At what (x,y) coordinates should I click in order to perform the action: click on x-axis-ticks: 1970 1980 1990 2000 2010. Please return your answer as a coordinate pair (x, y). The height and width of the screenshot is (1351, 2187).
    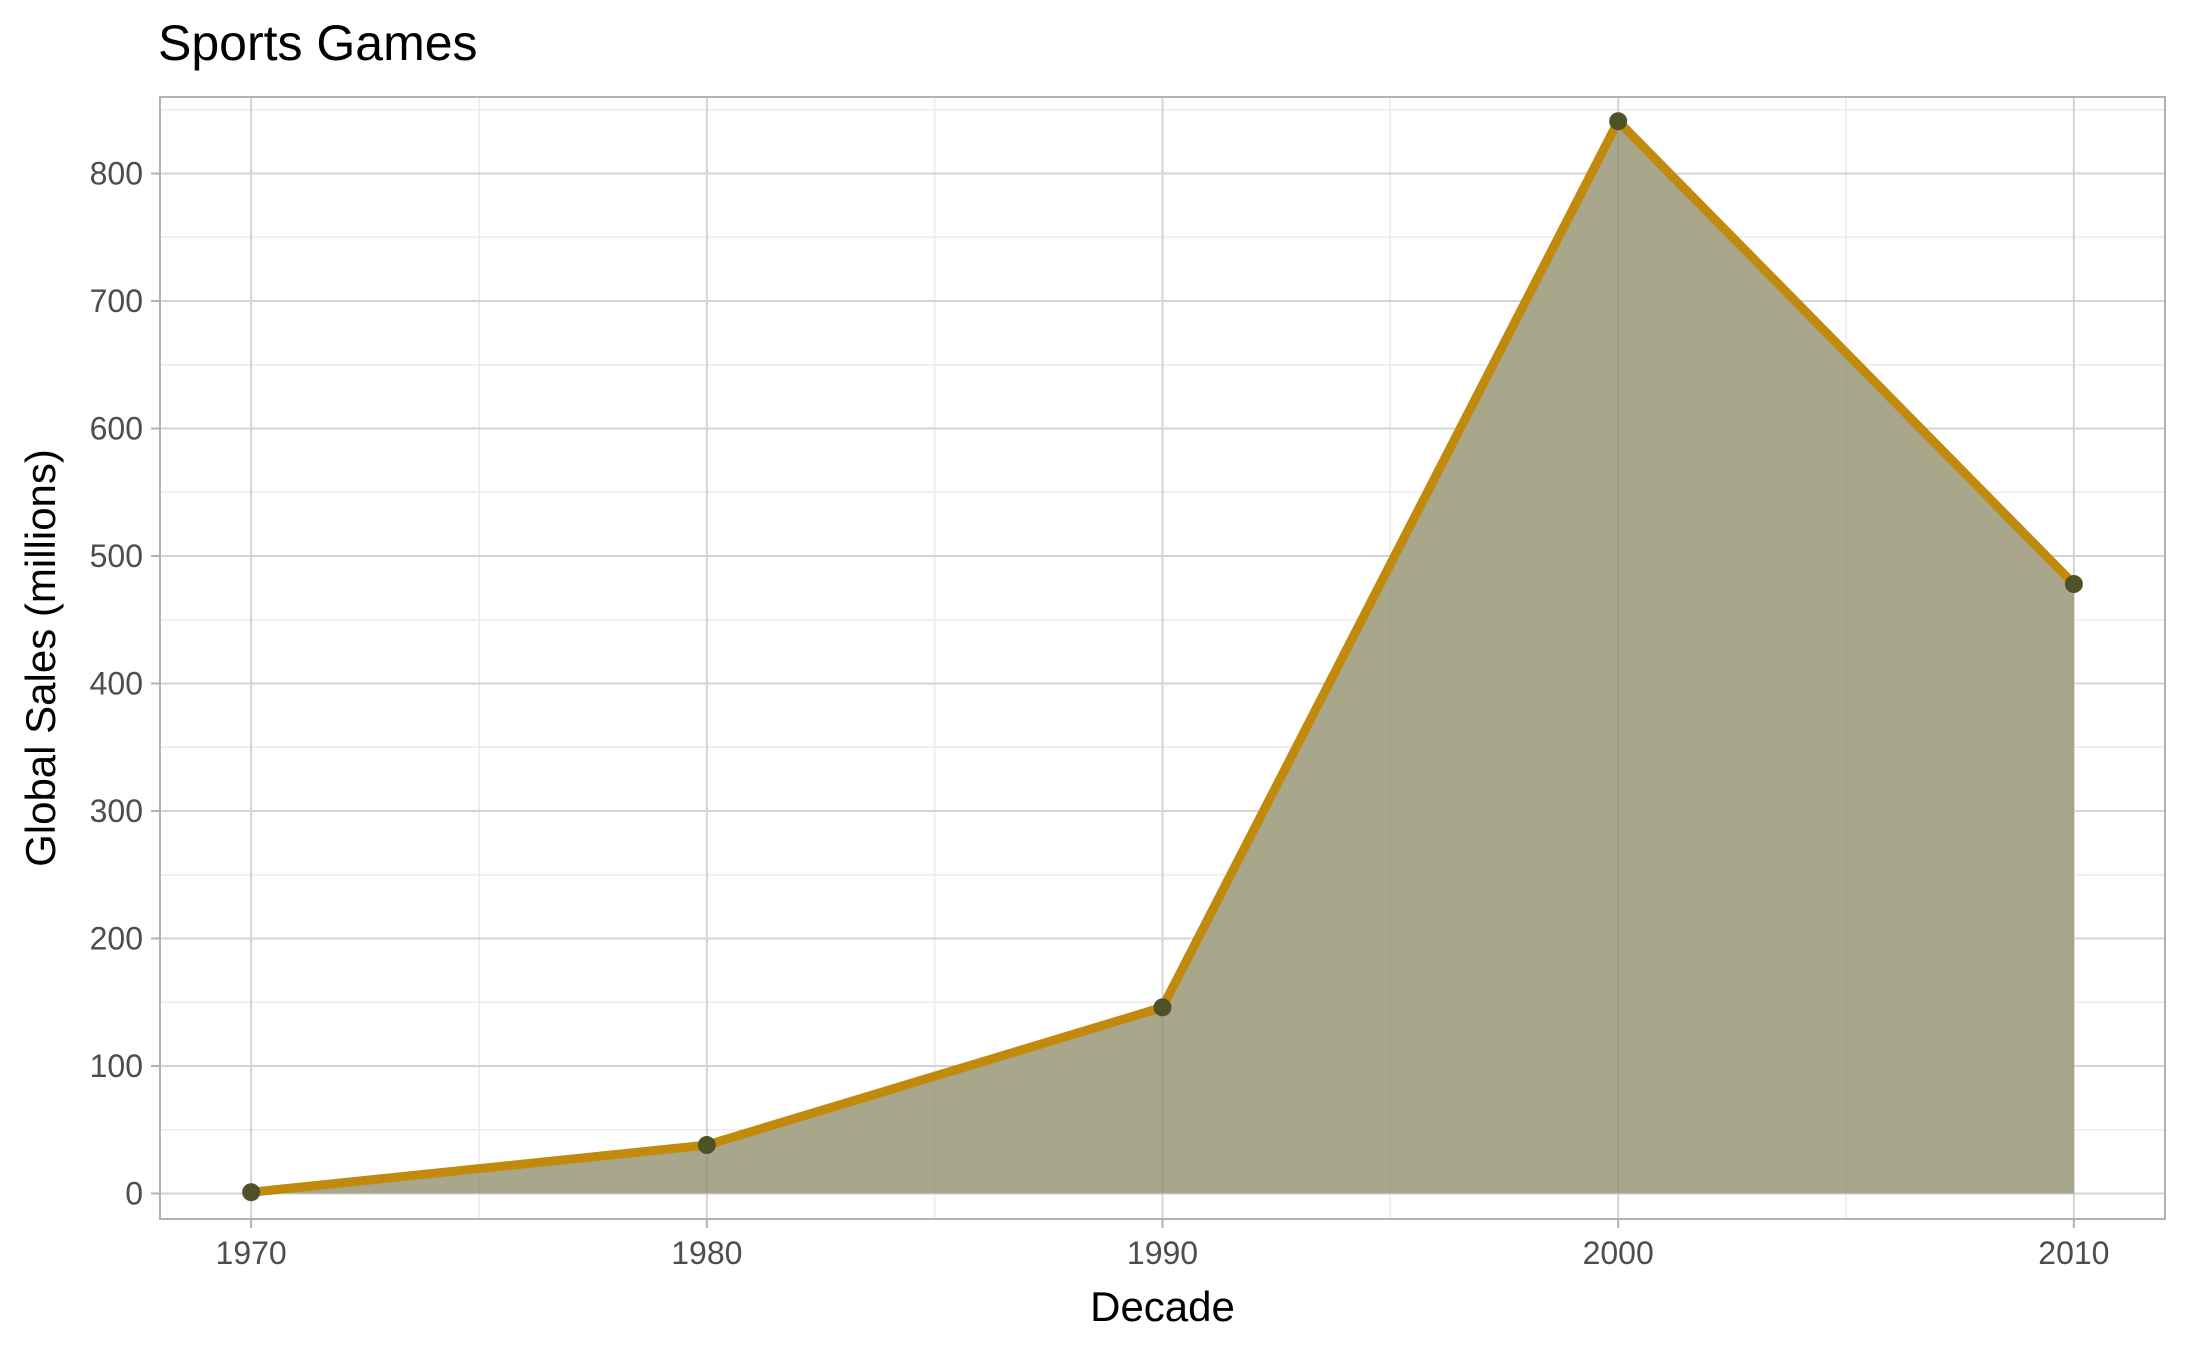
    Looking at the image, I should click on (1162, 1245).